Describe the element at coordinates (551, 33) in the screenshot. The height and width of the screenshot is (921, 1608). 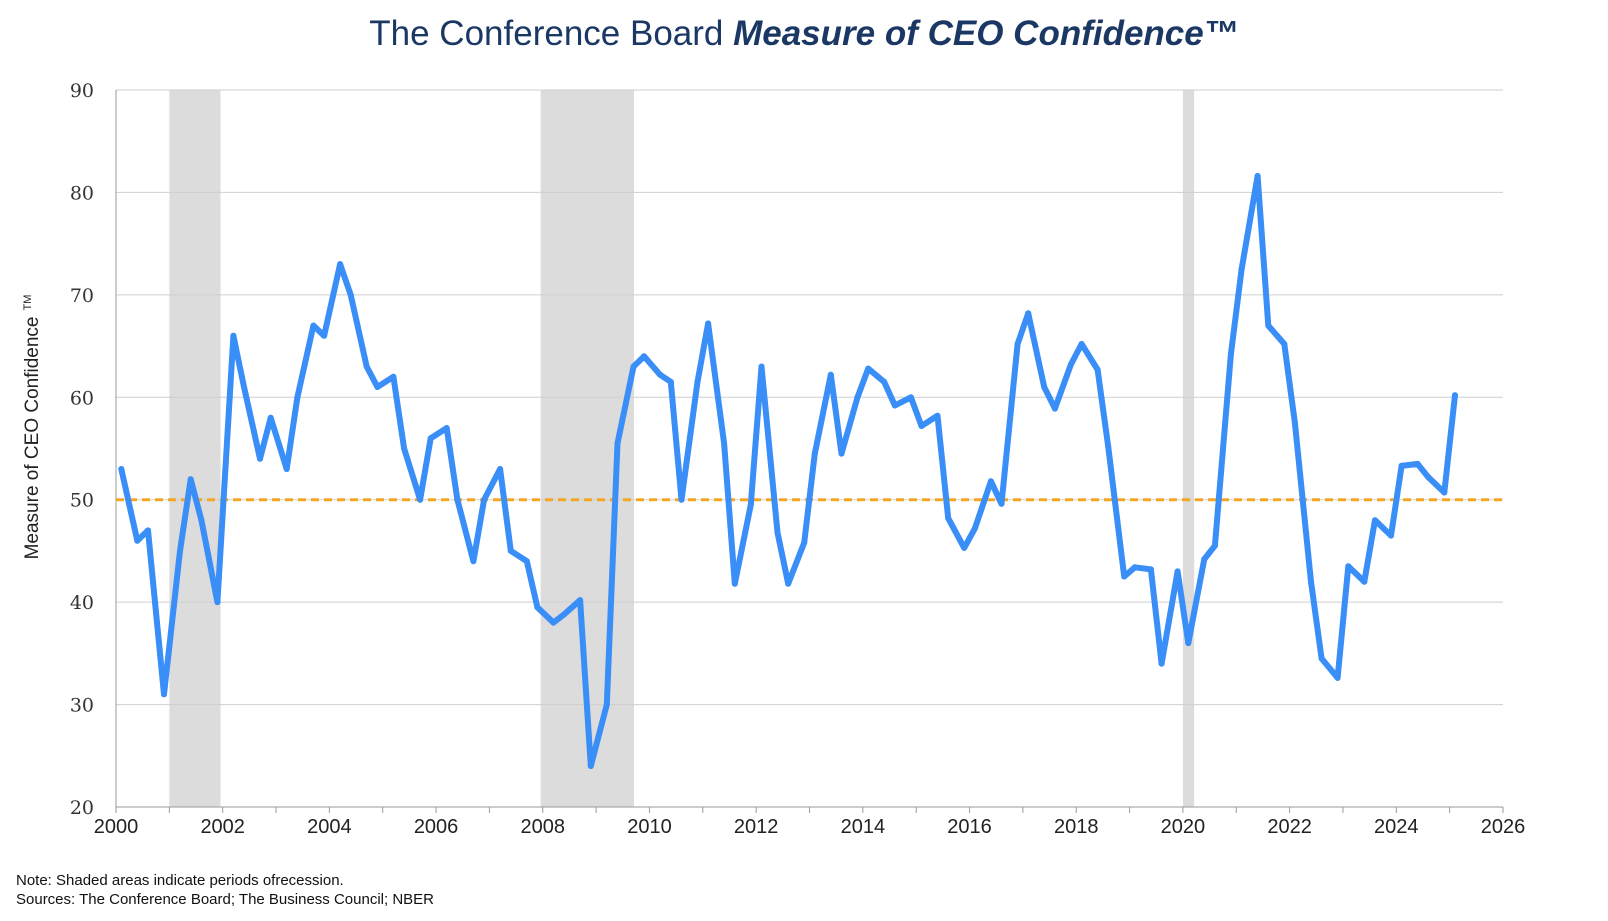
I see `chart-title-plain: The Conference Board` at that location.